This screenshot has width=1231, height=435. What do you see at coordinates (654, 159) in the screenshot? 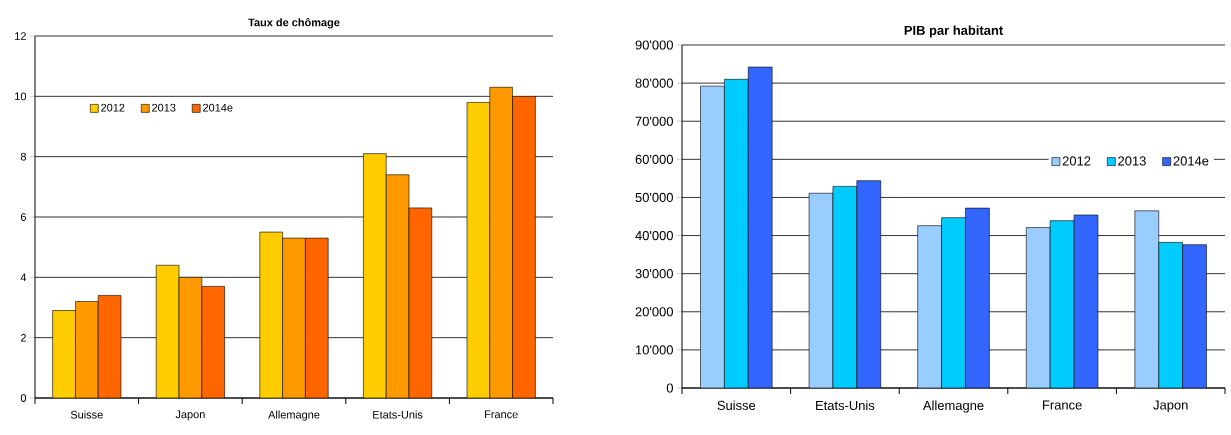
I see `y-tick-label: 60'000` at bounding box center [654, 159].